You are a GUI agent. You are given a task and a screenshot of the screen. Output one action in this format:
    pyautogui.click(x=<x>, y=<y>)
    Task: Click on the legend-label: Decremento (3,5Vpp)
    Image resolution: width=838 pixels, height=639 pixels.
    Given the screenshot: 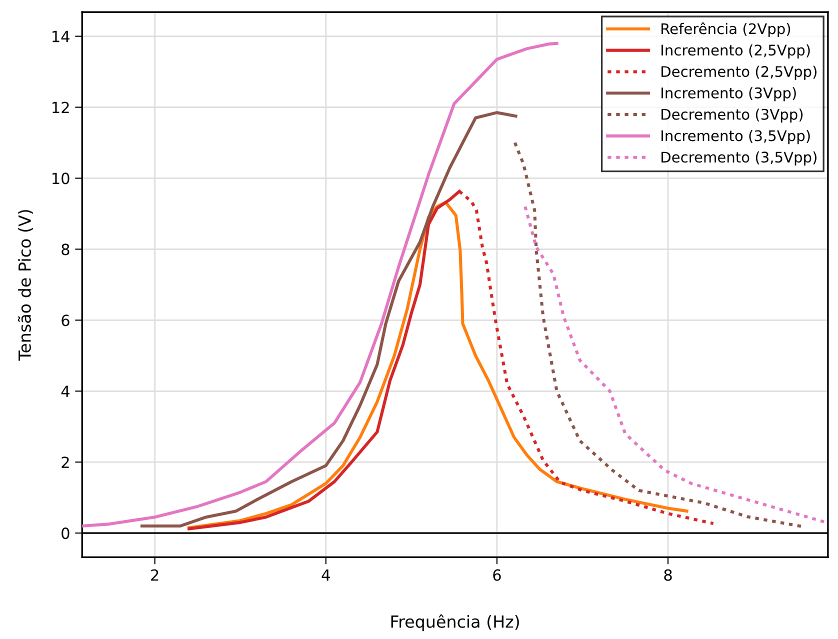 What is the action you would take?
    pyautogui.click(x=739, y=158)
    